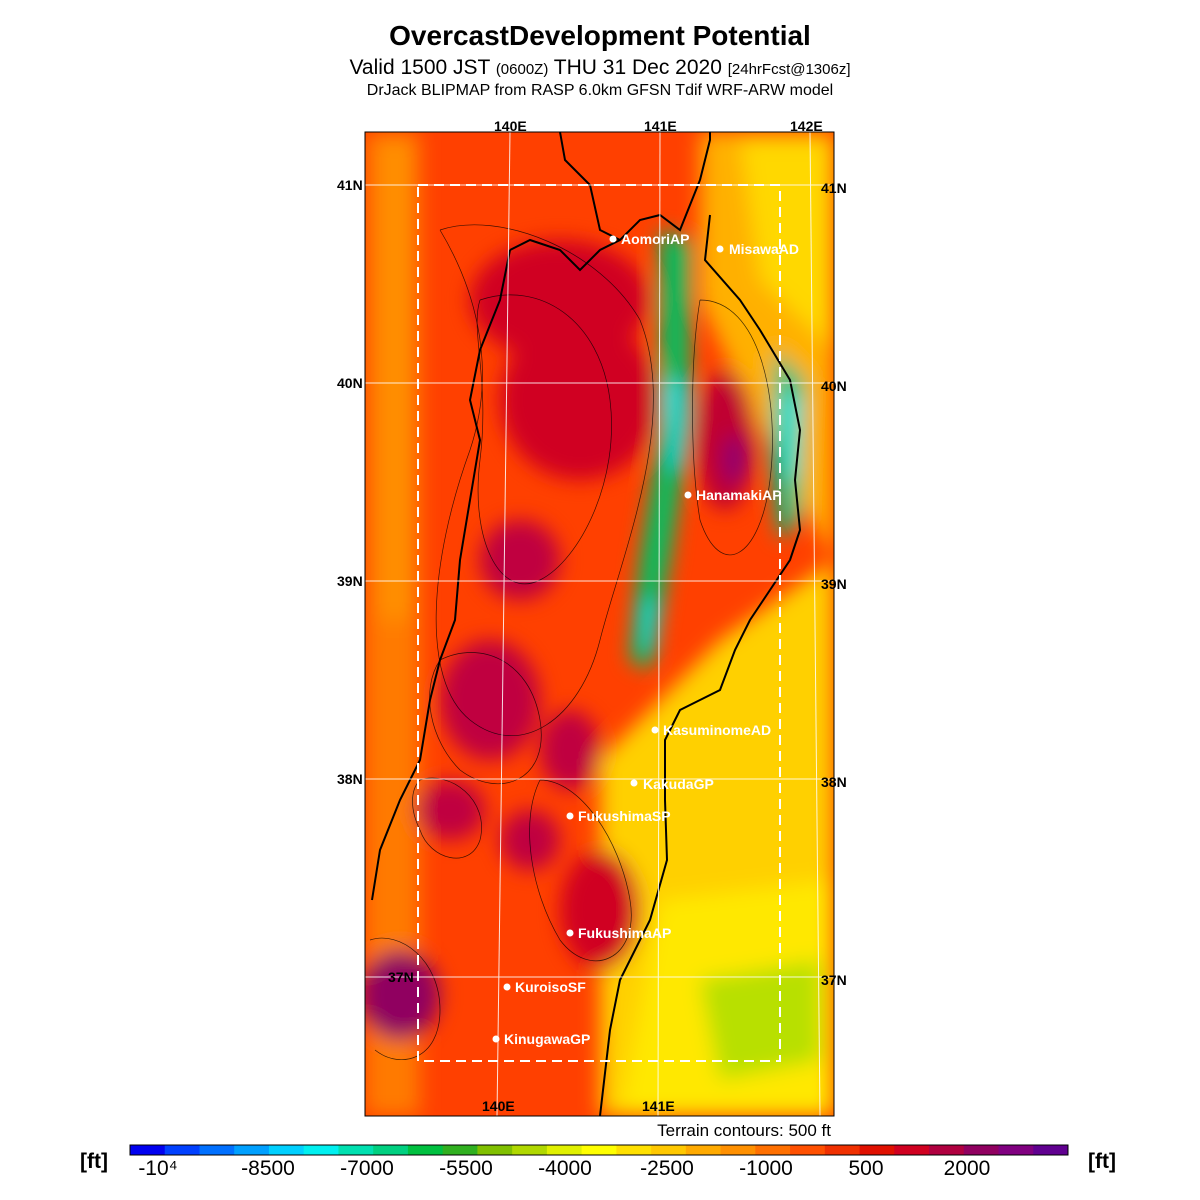 The height and width of the screenshot is (1200, 1200). Describe the element at coordinates (739, 495) in the screenshot. I see `station-label-hanamaki: HanamakiAP` at that location.